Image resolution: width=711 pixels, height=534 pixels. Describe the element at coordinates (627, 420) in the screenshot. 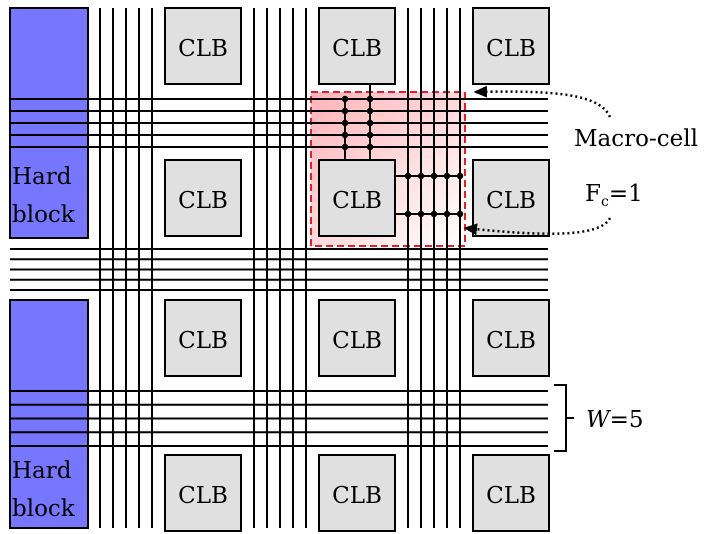

I see `channel-width-value: =5` at that location.